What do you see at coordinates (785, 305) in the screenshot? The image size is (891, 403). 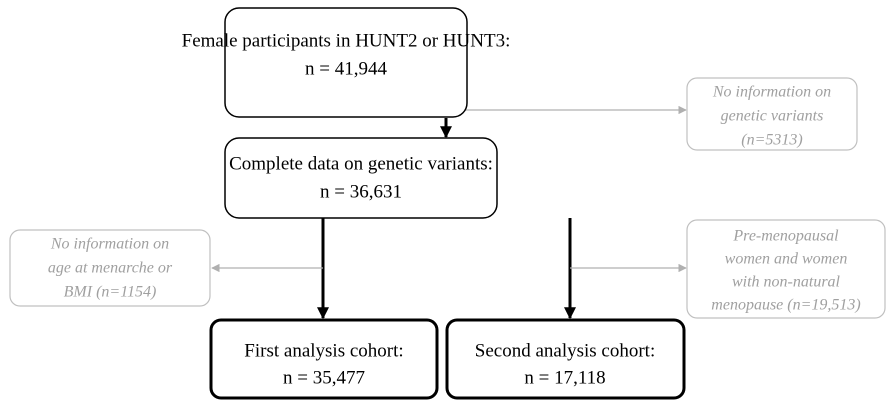 I see `exclusion-label: menopause (n=19,513)` at bounding box center [785, 305].